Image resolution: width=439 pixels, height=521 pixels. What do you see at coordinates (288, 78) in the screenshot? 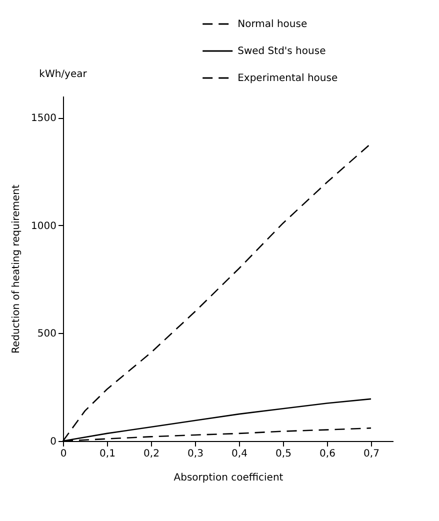
I see `legend-label: Experimental house` at bounding box center [288, 78].